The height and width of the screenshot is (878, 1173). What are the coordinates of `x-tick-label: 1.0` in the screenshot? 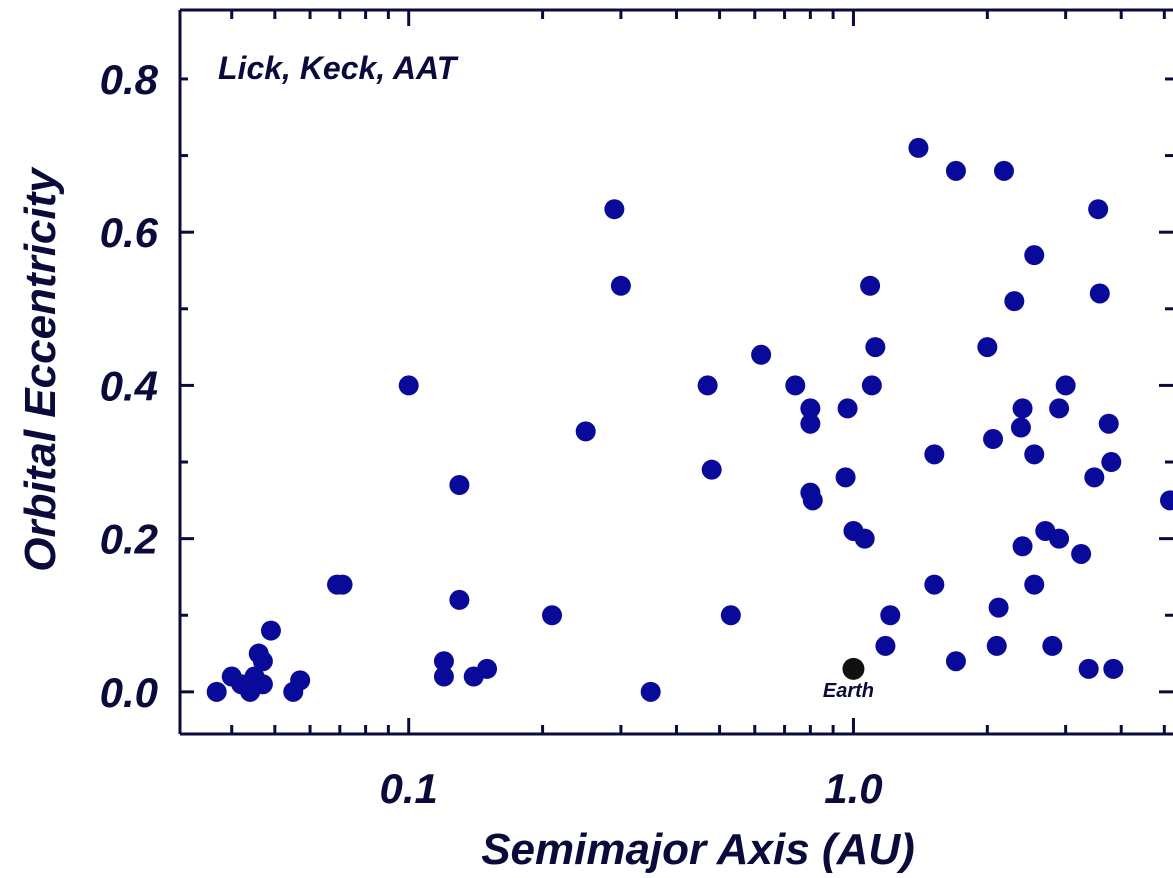 It's located at (853, 788).